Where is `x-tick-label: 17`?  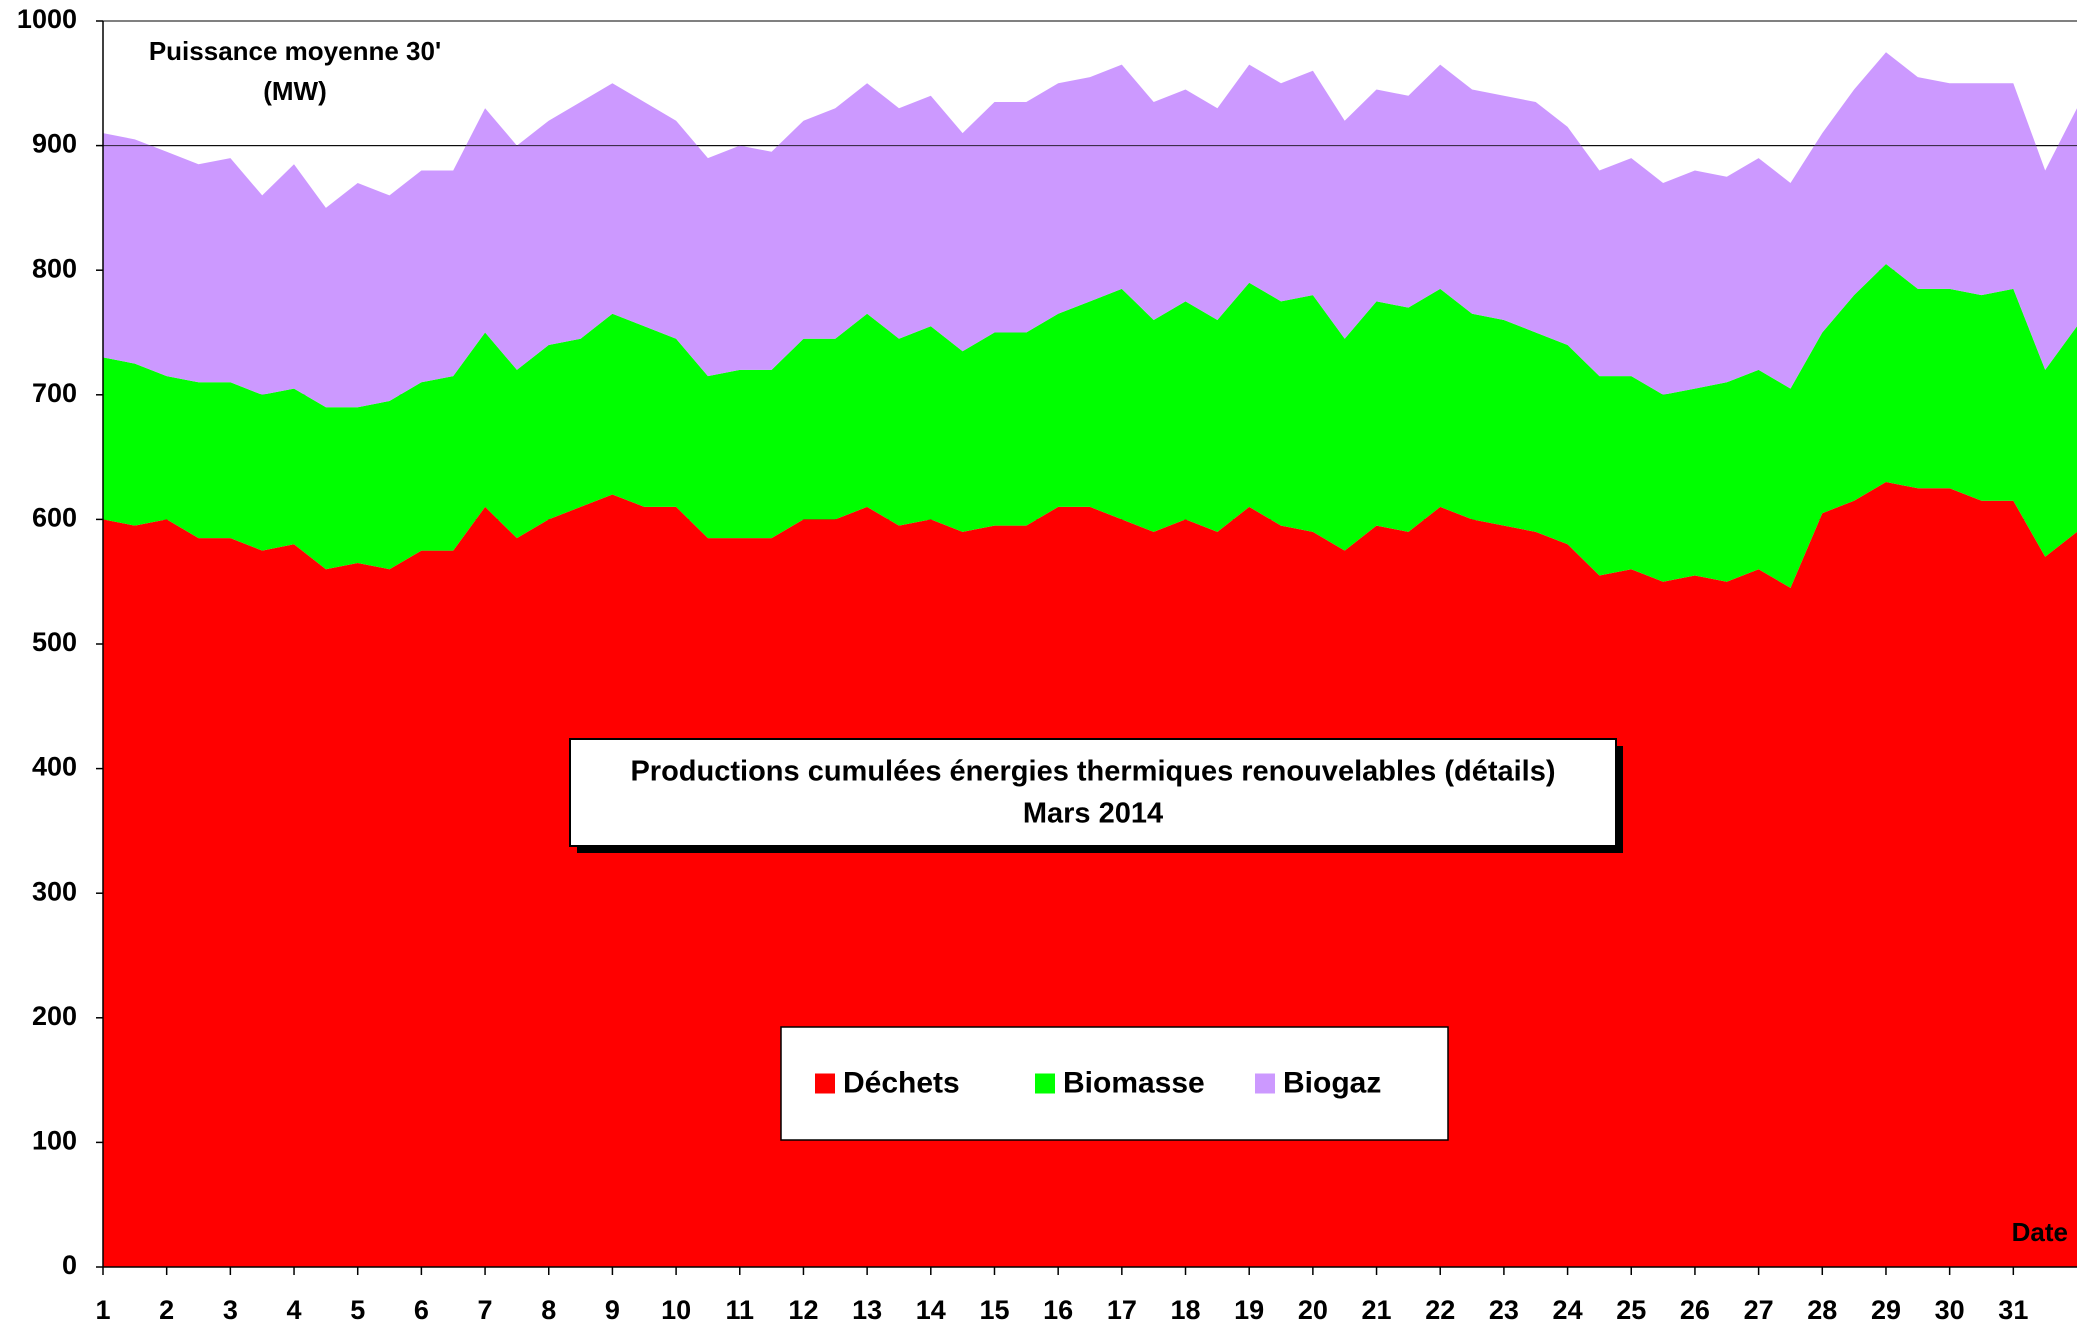
x-tick-label: 17 is located at coordinates (1122, 1309).